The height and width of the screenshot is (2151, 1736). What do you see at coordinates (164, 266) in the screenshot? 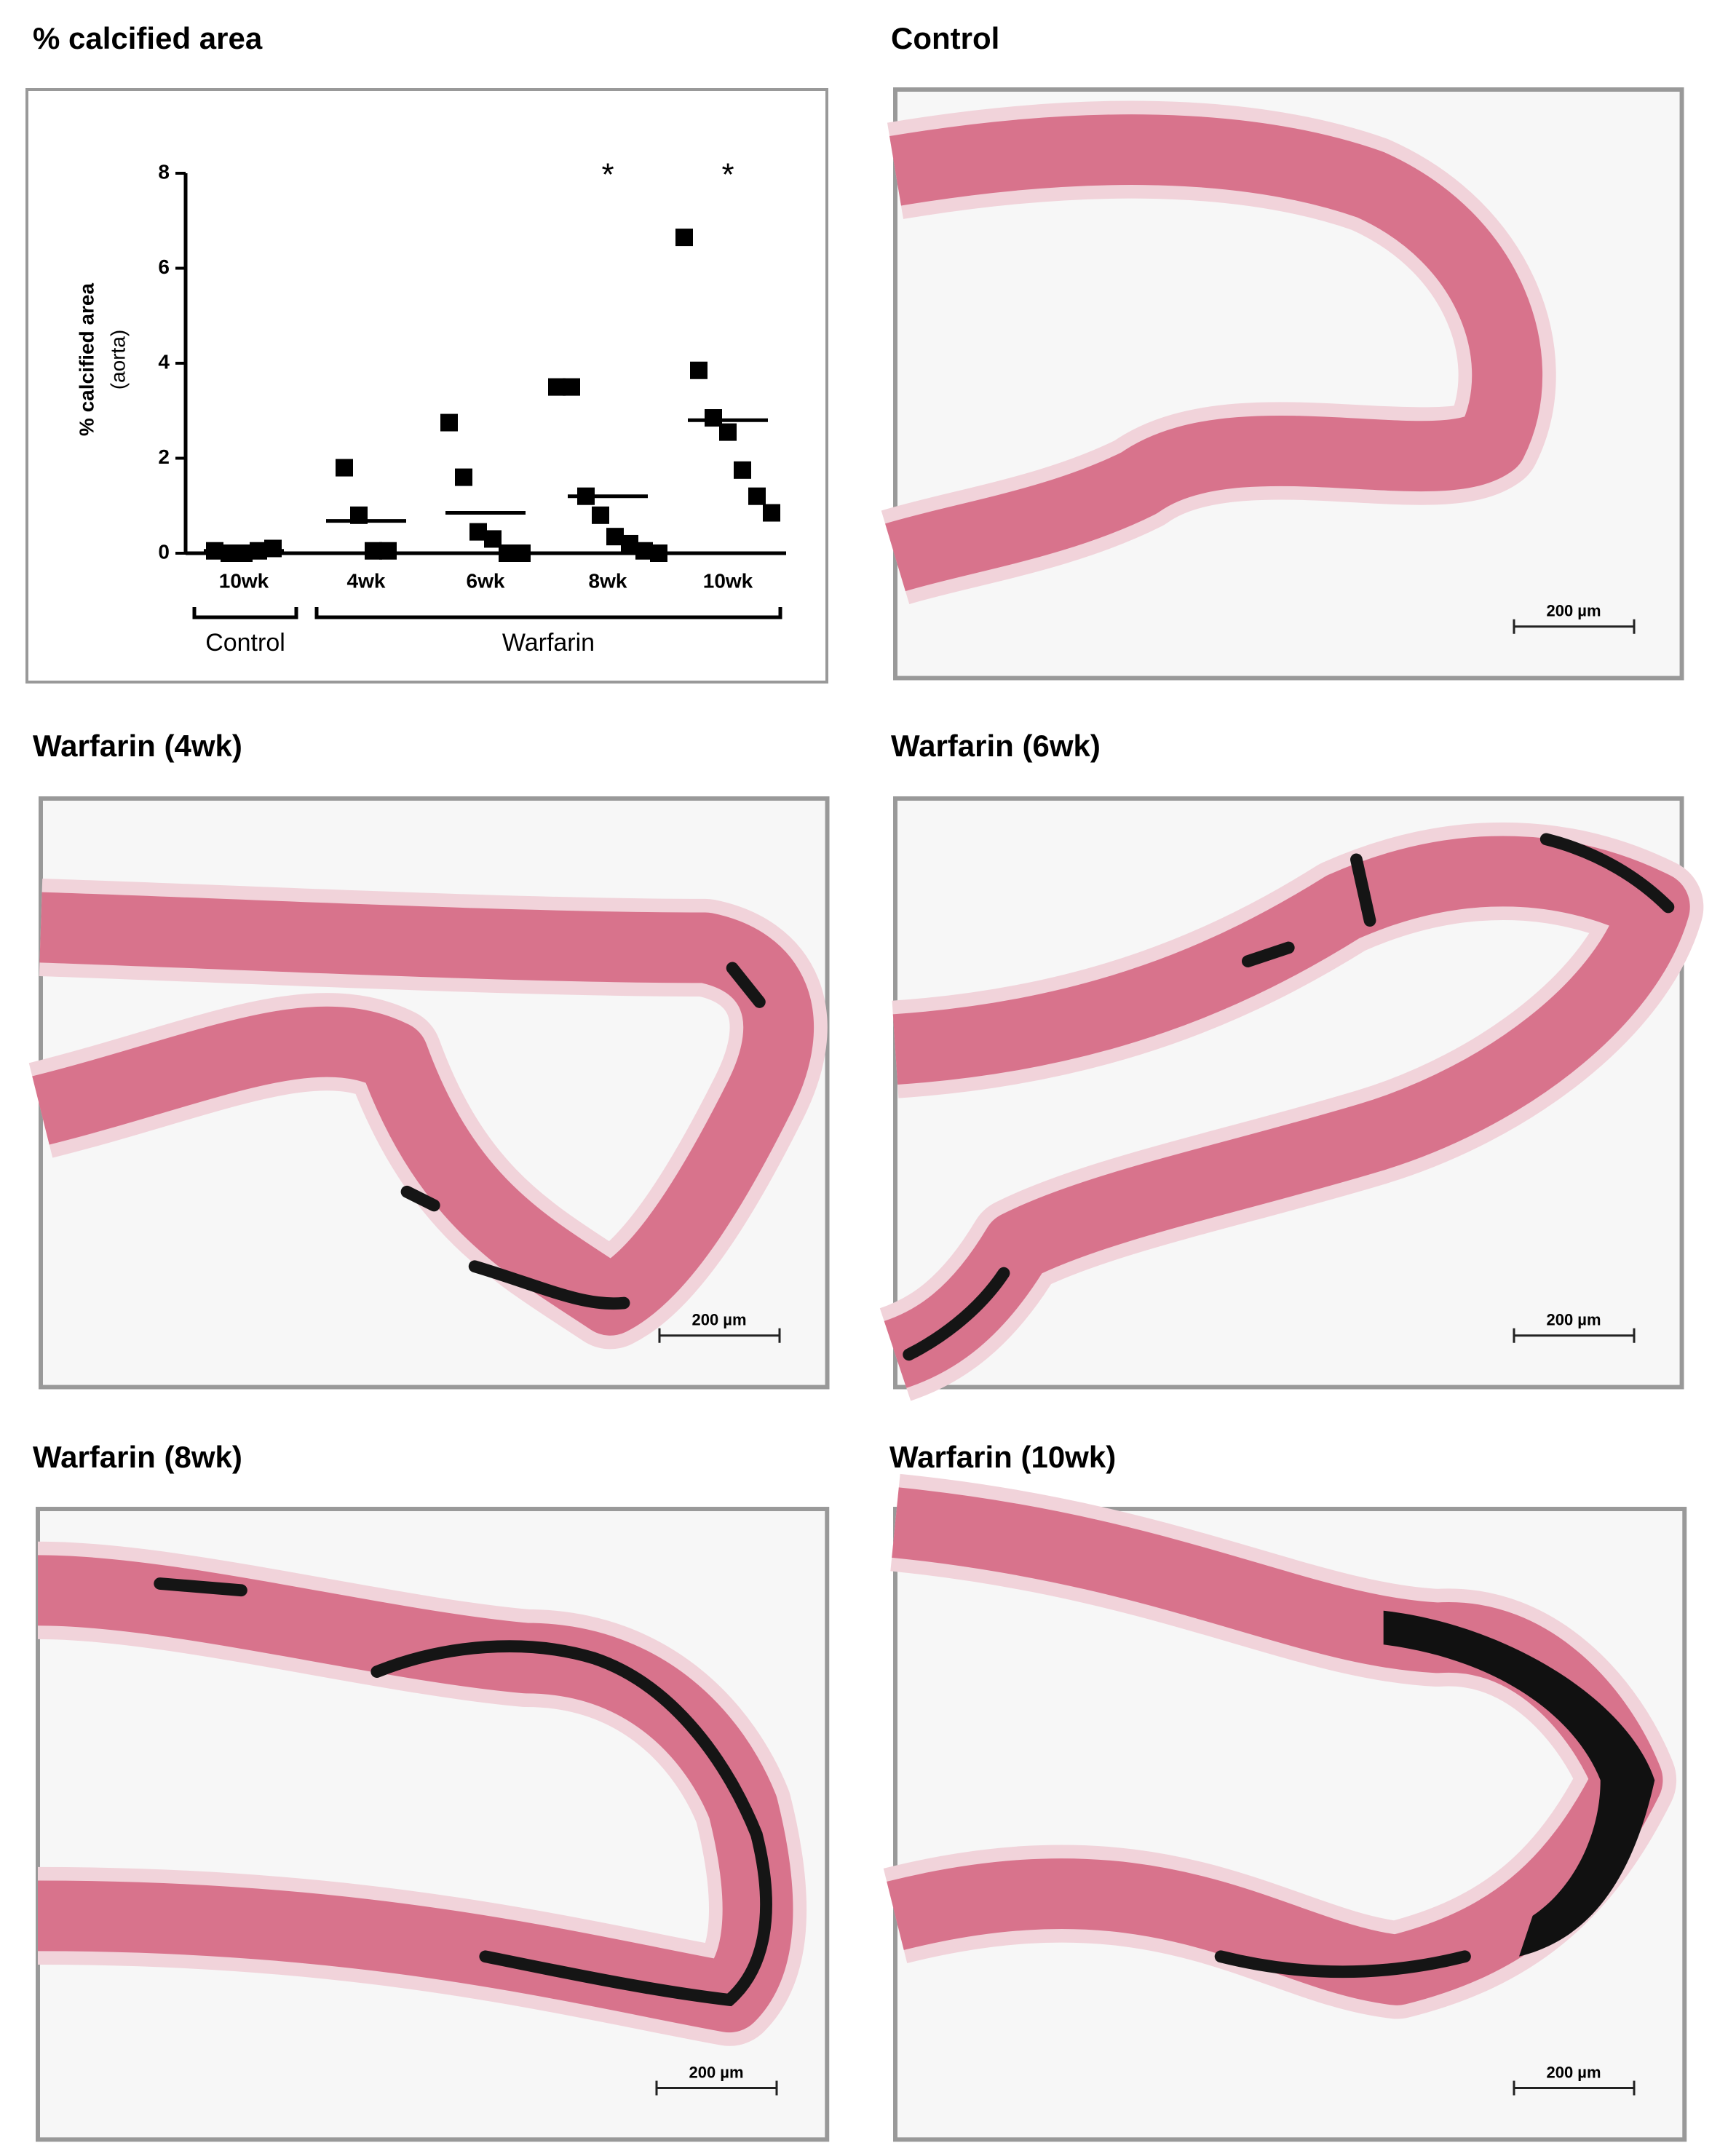
I see `y-tick-label: 6` at bounding box center [164, 266].